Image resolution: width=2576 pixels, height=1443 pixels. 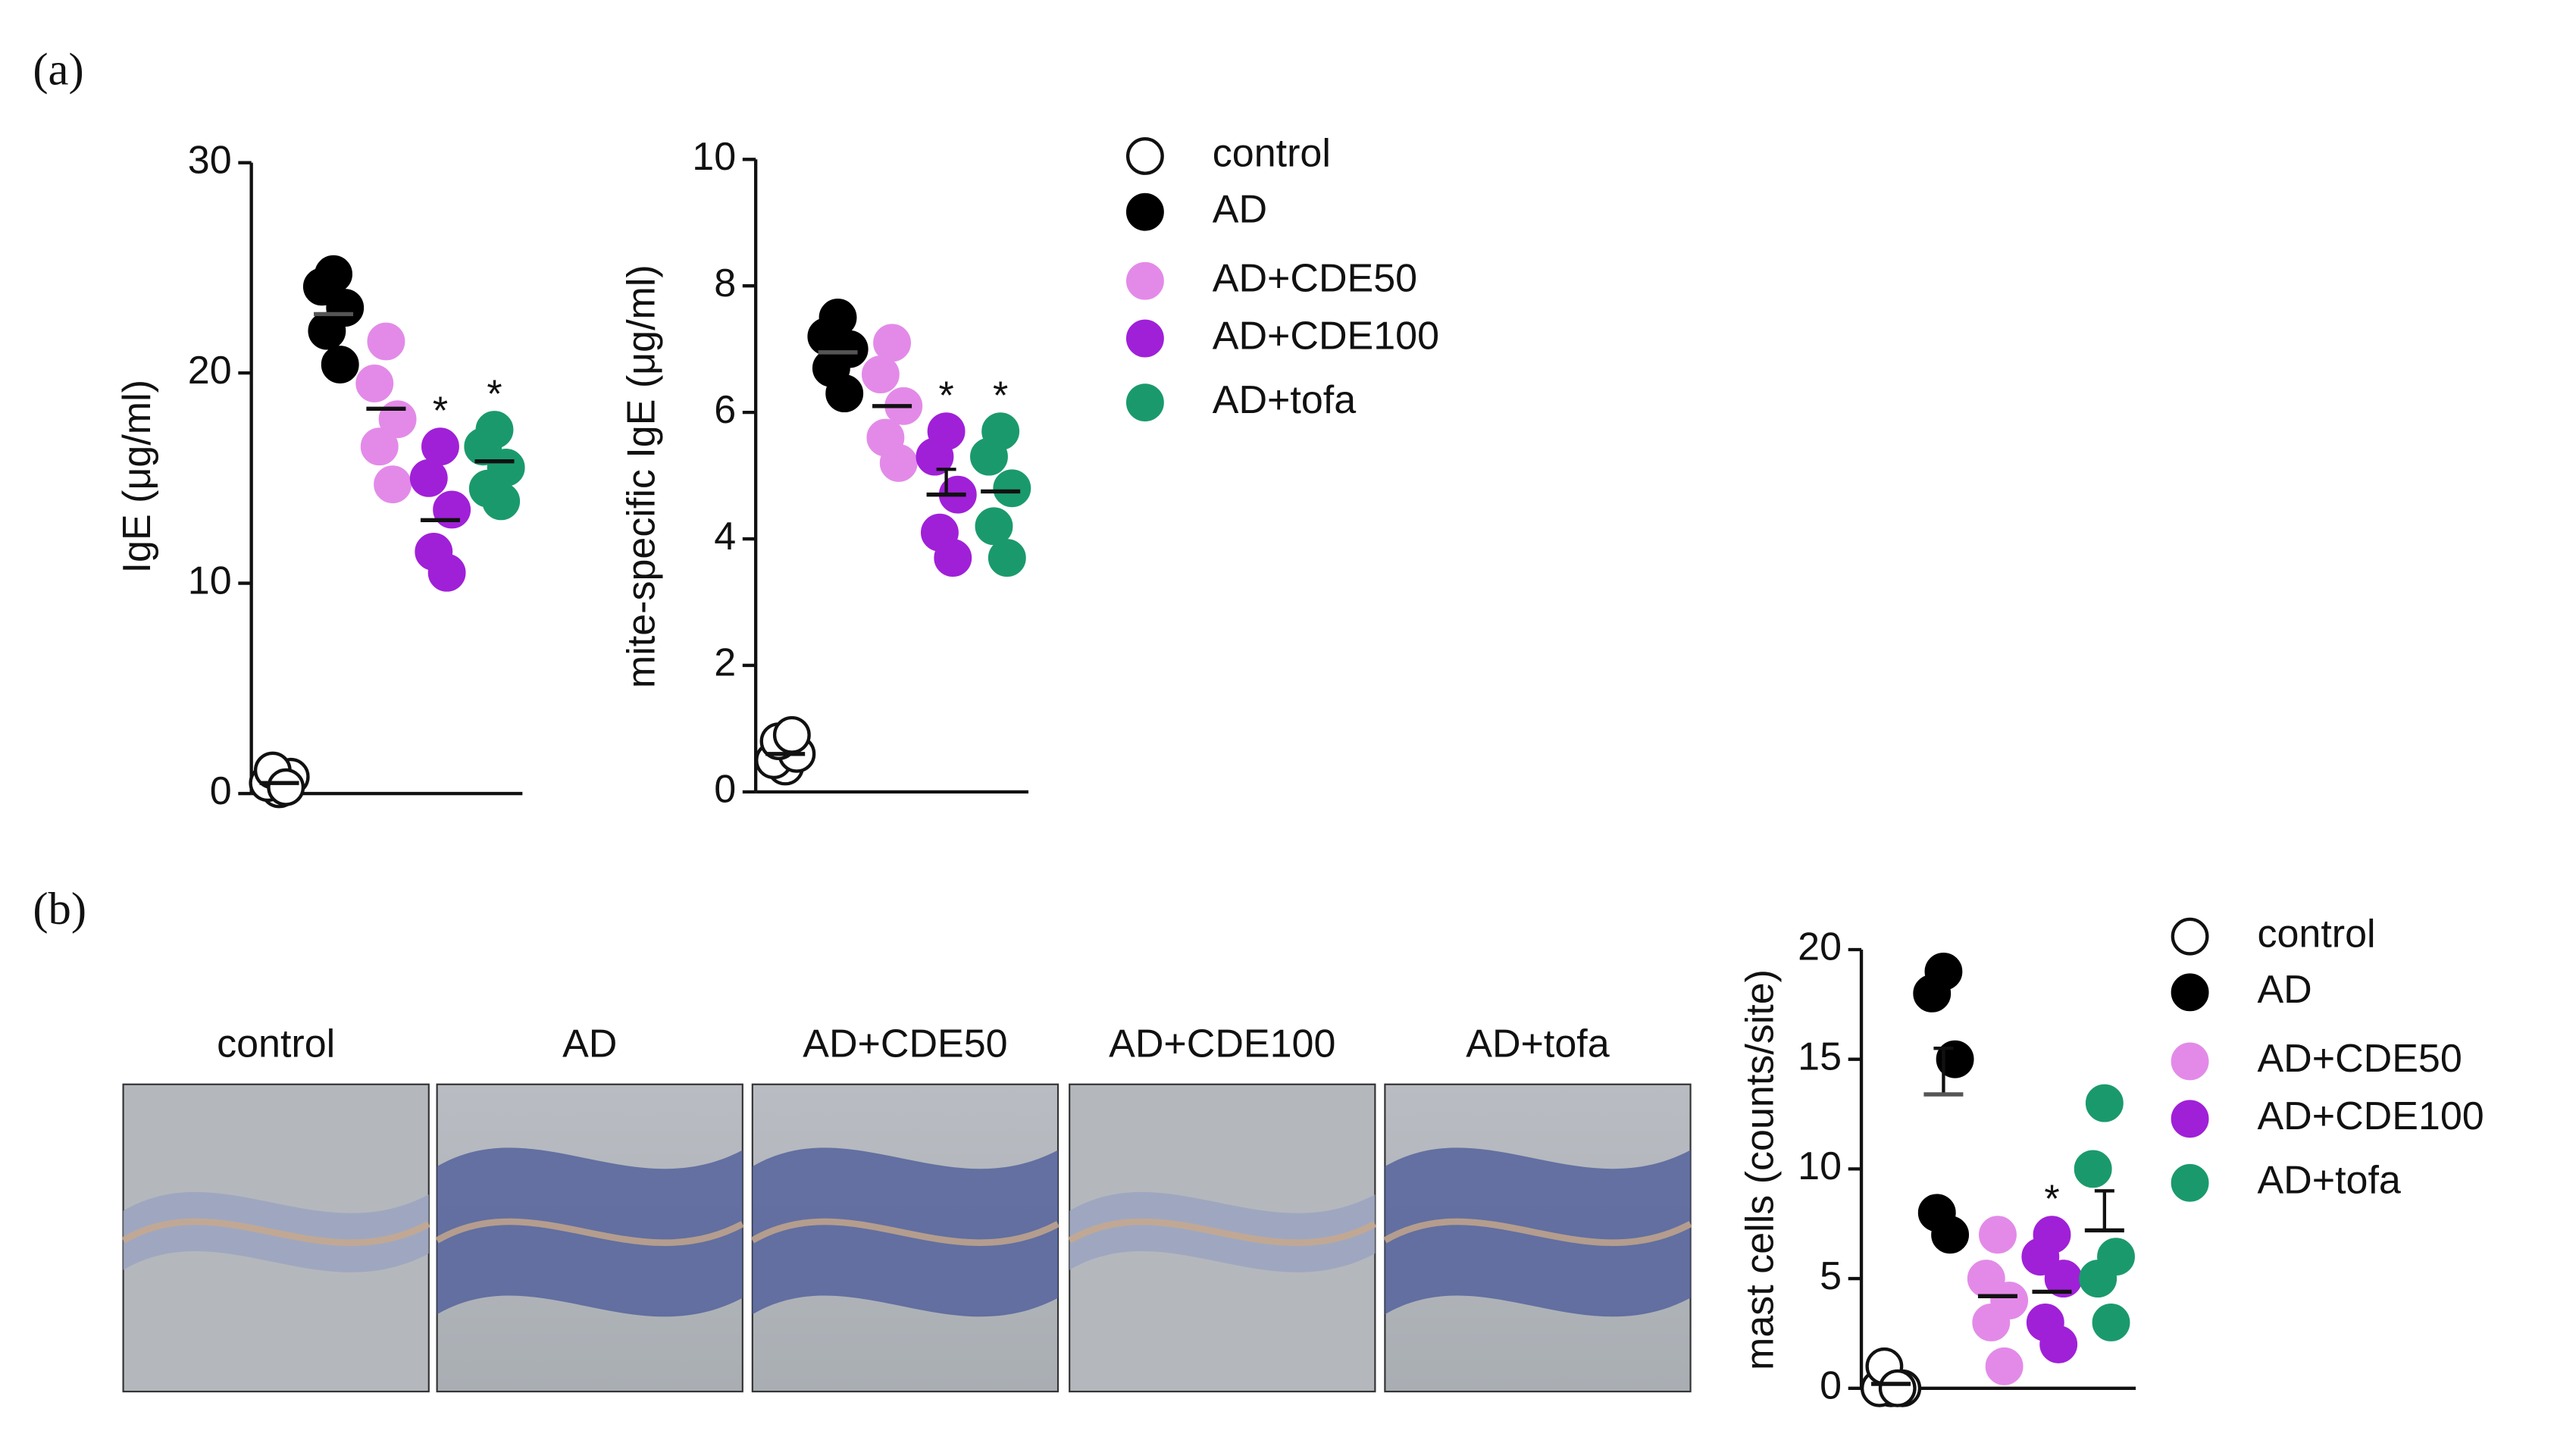 I want to click on y-tick-label: 2, so click(x=725, y=663).